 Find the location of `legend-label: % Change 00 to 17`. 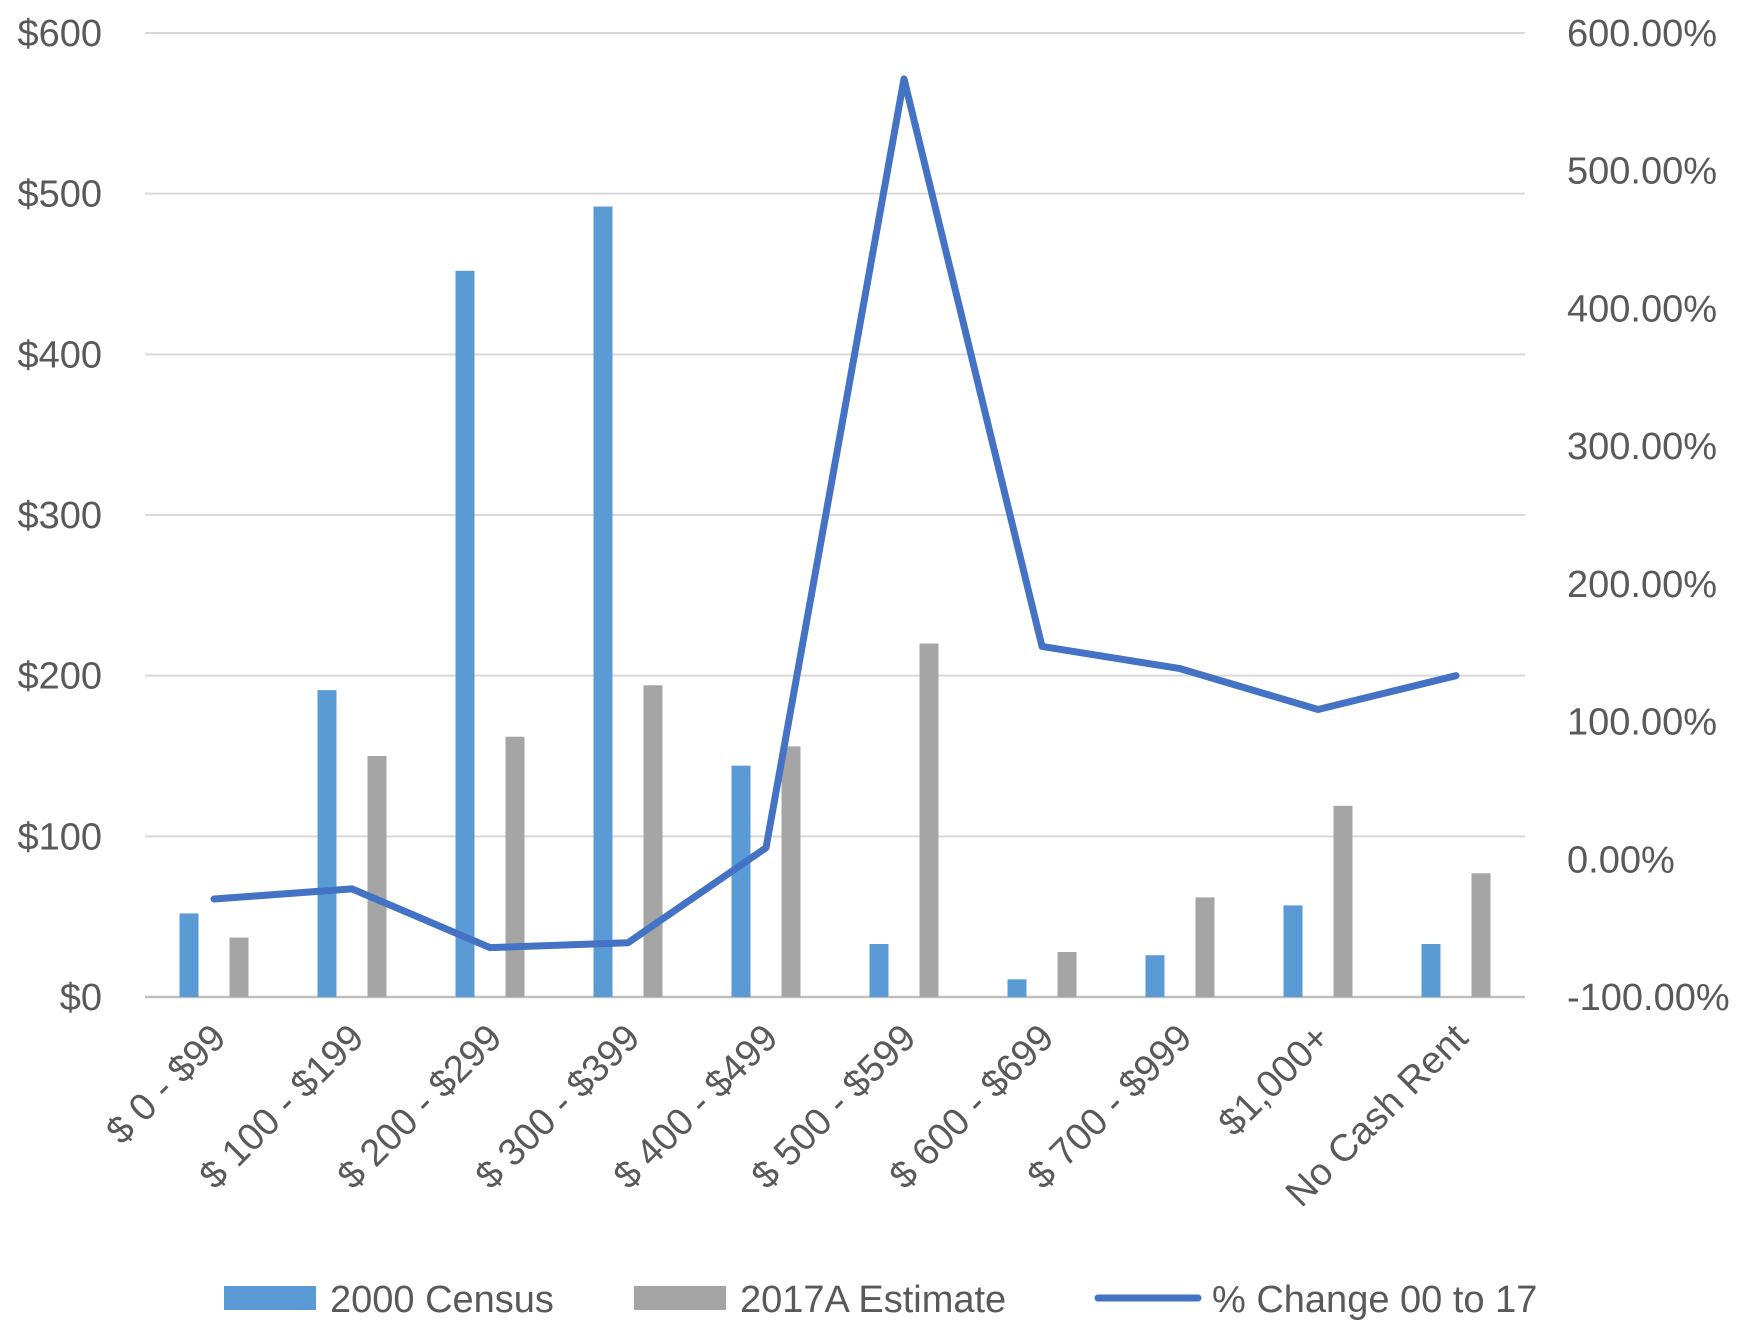

legend-label: % Change 00 to 17 is located at coordinates (1374, 1300).